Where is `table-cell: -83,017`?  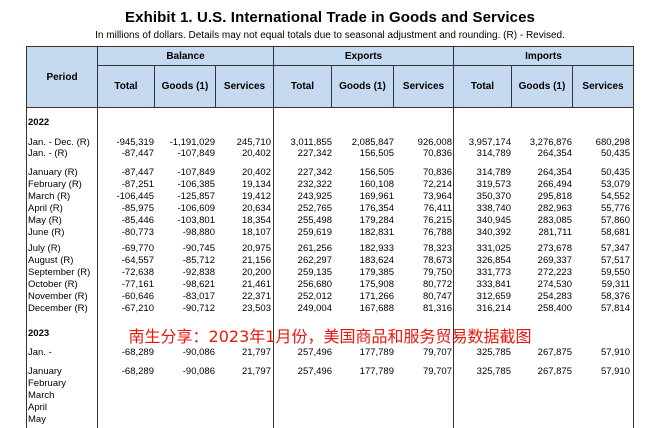 table-cell: -83,017 is located at coordinates (198, 296).